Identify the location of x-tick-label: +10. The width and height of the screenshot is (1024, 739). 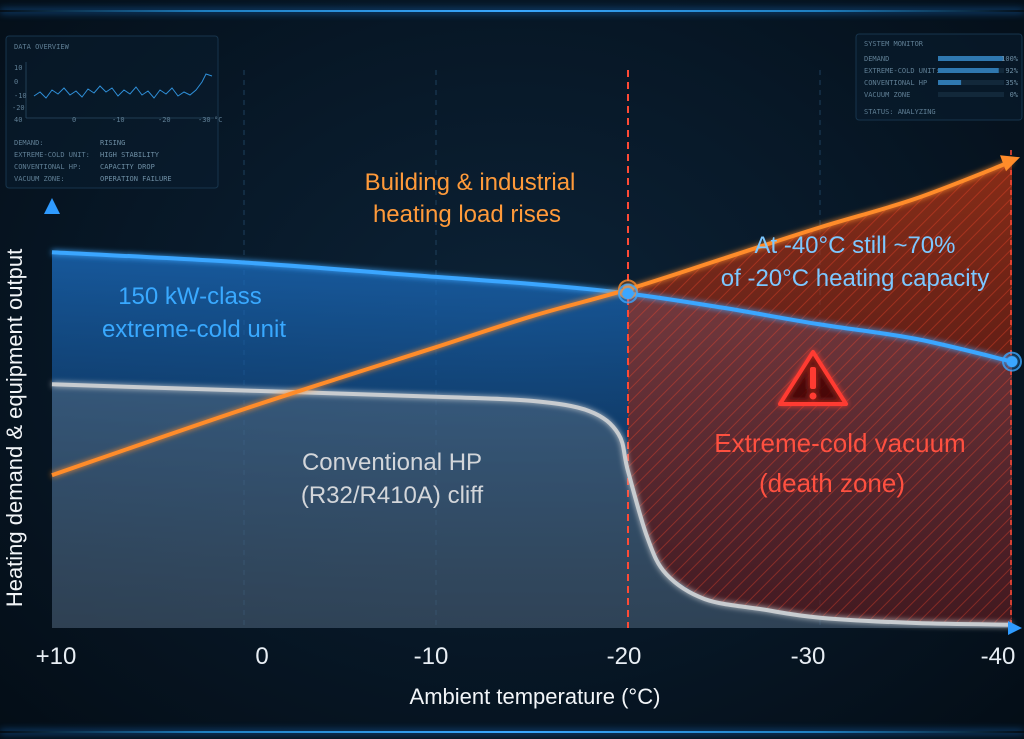
(56, 656).